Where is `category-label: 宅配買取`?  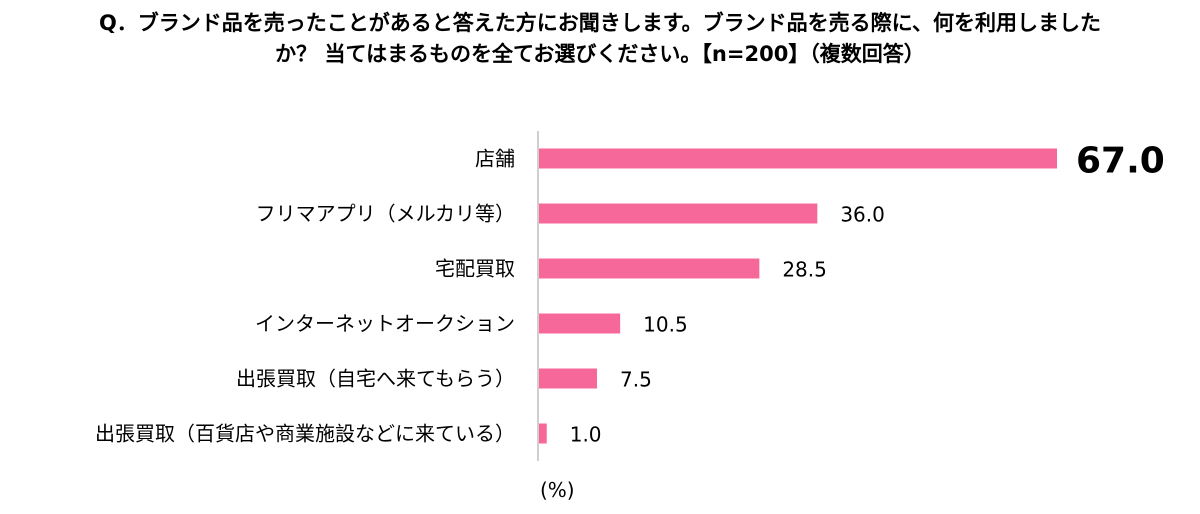
category-label: 宅配買取 is located at coordinates (475, 269).